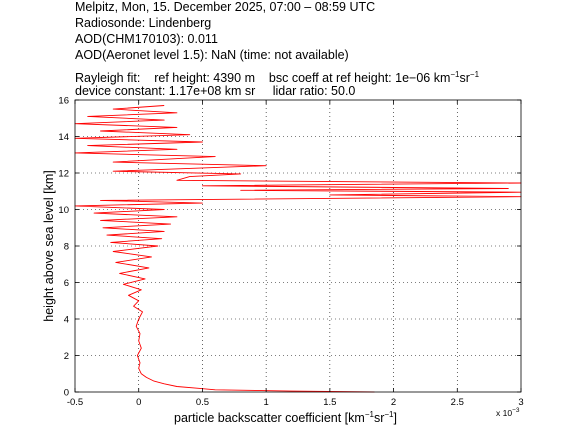 This screenshot has width=576, height=432. Describe the element at coordinates (143, 23) in the screenshot. I see `radiosonde-line: Radiosonde: Lindenberg` at that location.